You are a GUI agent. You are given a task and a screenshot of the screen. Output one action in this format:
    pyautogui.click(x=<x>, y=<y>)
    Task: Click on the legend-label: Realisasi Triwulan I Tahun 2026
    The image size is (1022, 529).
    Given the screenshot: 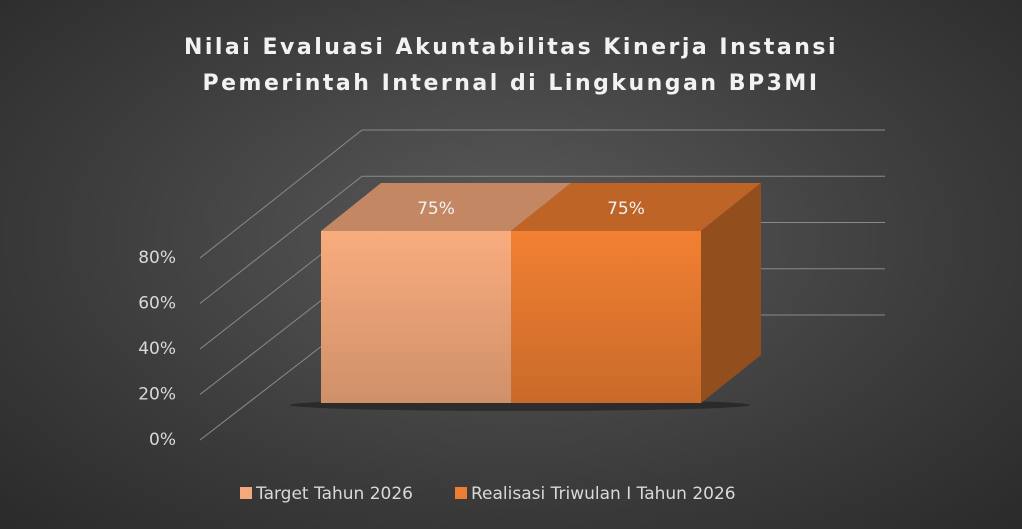 What is the action you would take?
    pyautogui.click(x=603, y=494)
    